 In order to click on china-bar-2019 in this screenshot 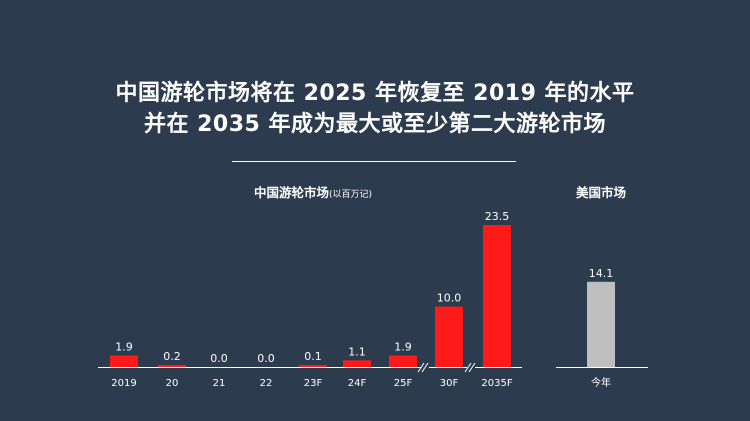, I will do `click(124, 361)`.